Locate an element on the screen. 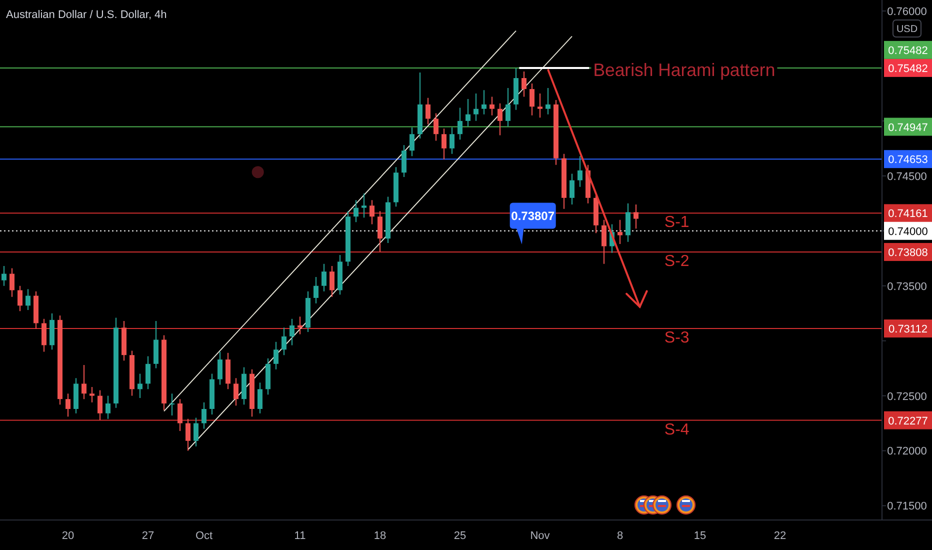  y-tick-label: 0.76000 is located at coordinates (907, 12).